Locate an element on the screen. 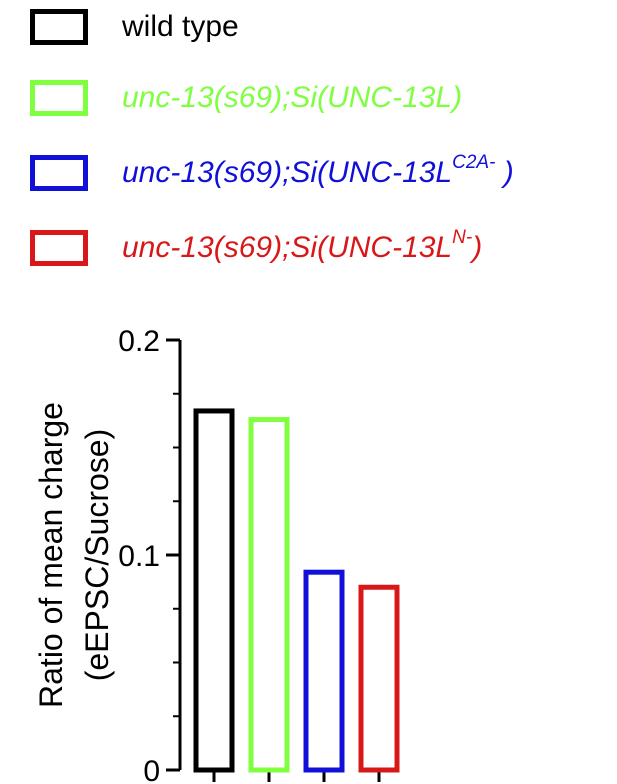 This screenshot has height=784, width=617. y-tick-label: 0.1 is located at coordinates (139, 556).